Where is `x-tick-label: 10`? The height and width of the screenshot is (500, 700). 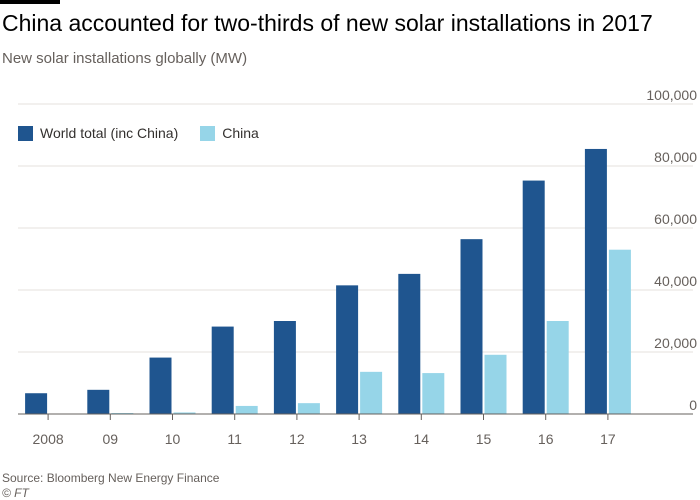
x-tick-label: 10 is located at coordinates (173, 439).